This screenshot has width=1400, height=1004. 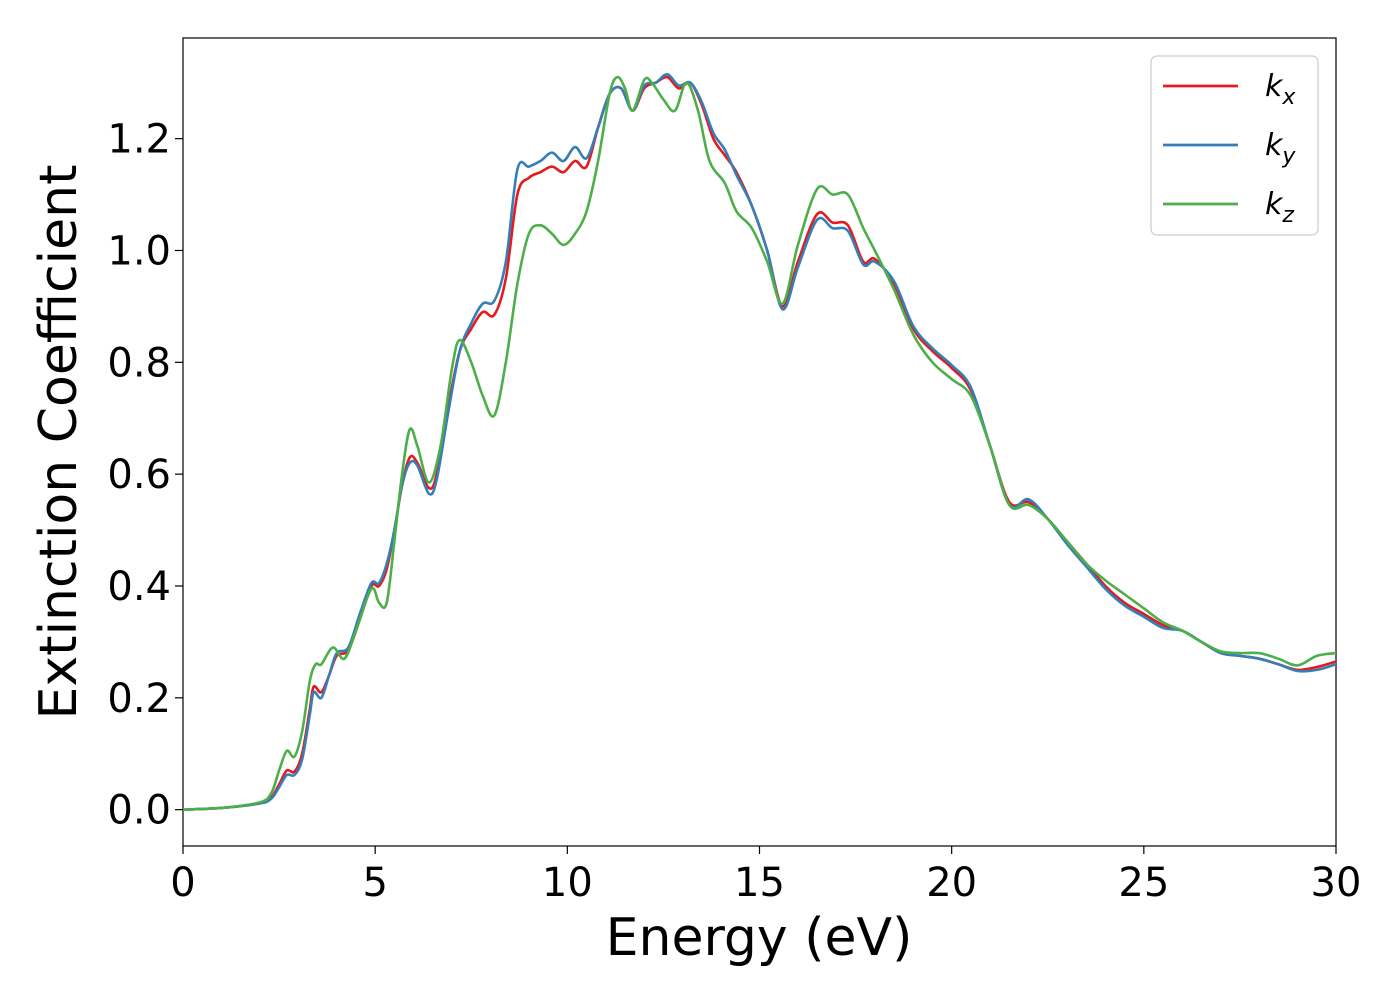 What do you see at coordinates (139, 363) in the screenshot?
I see `y-tick-label: 0.8` at bounding box center [139, 363].